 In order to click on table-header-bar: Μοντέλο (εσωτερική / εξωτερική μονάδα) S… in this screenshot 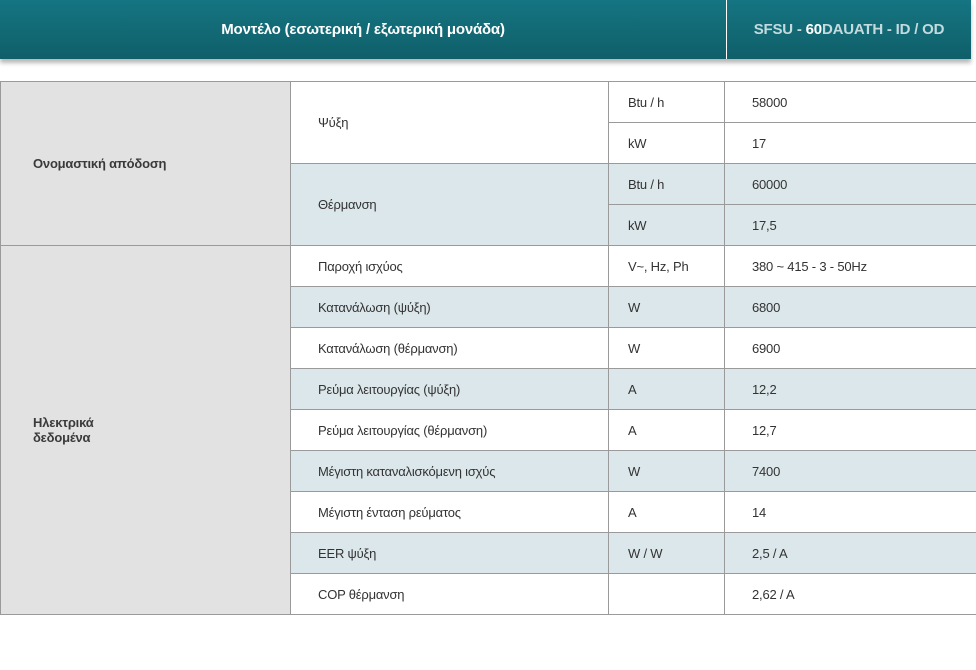, I will do `click(485, 29)`.